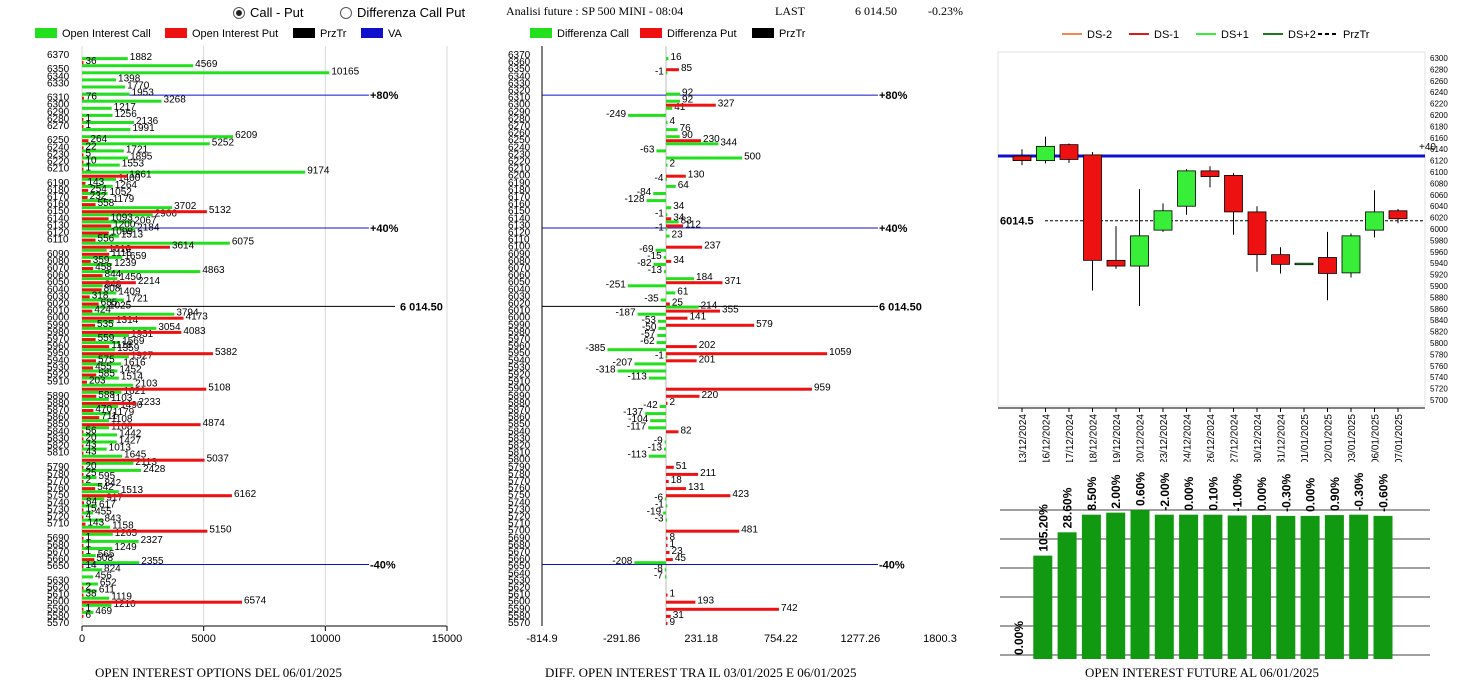 Image resolution: width=1463 pixels, height=684 pixels. I want to click on y-tick-label: 5920, so click(519, 375).